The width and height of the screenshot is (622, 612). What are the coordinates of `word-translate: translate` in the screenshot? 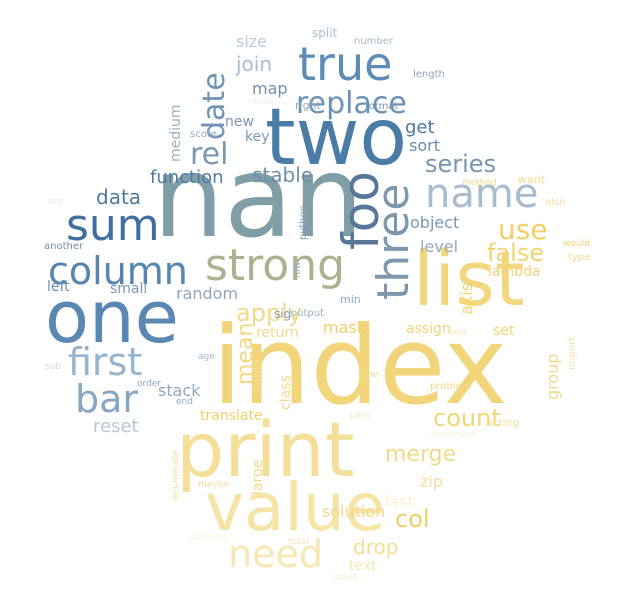 It's located at (231, 416).